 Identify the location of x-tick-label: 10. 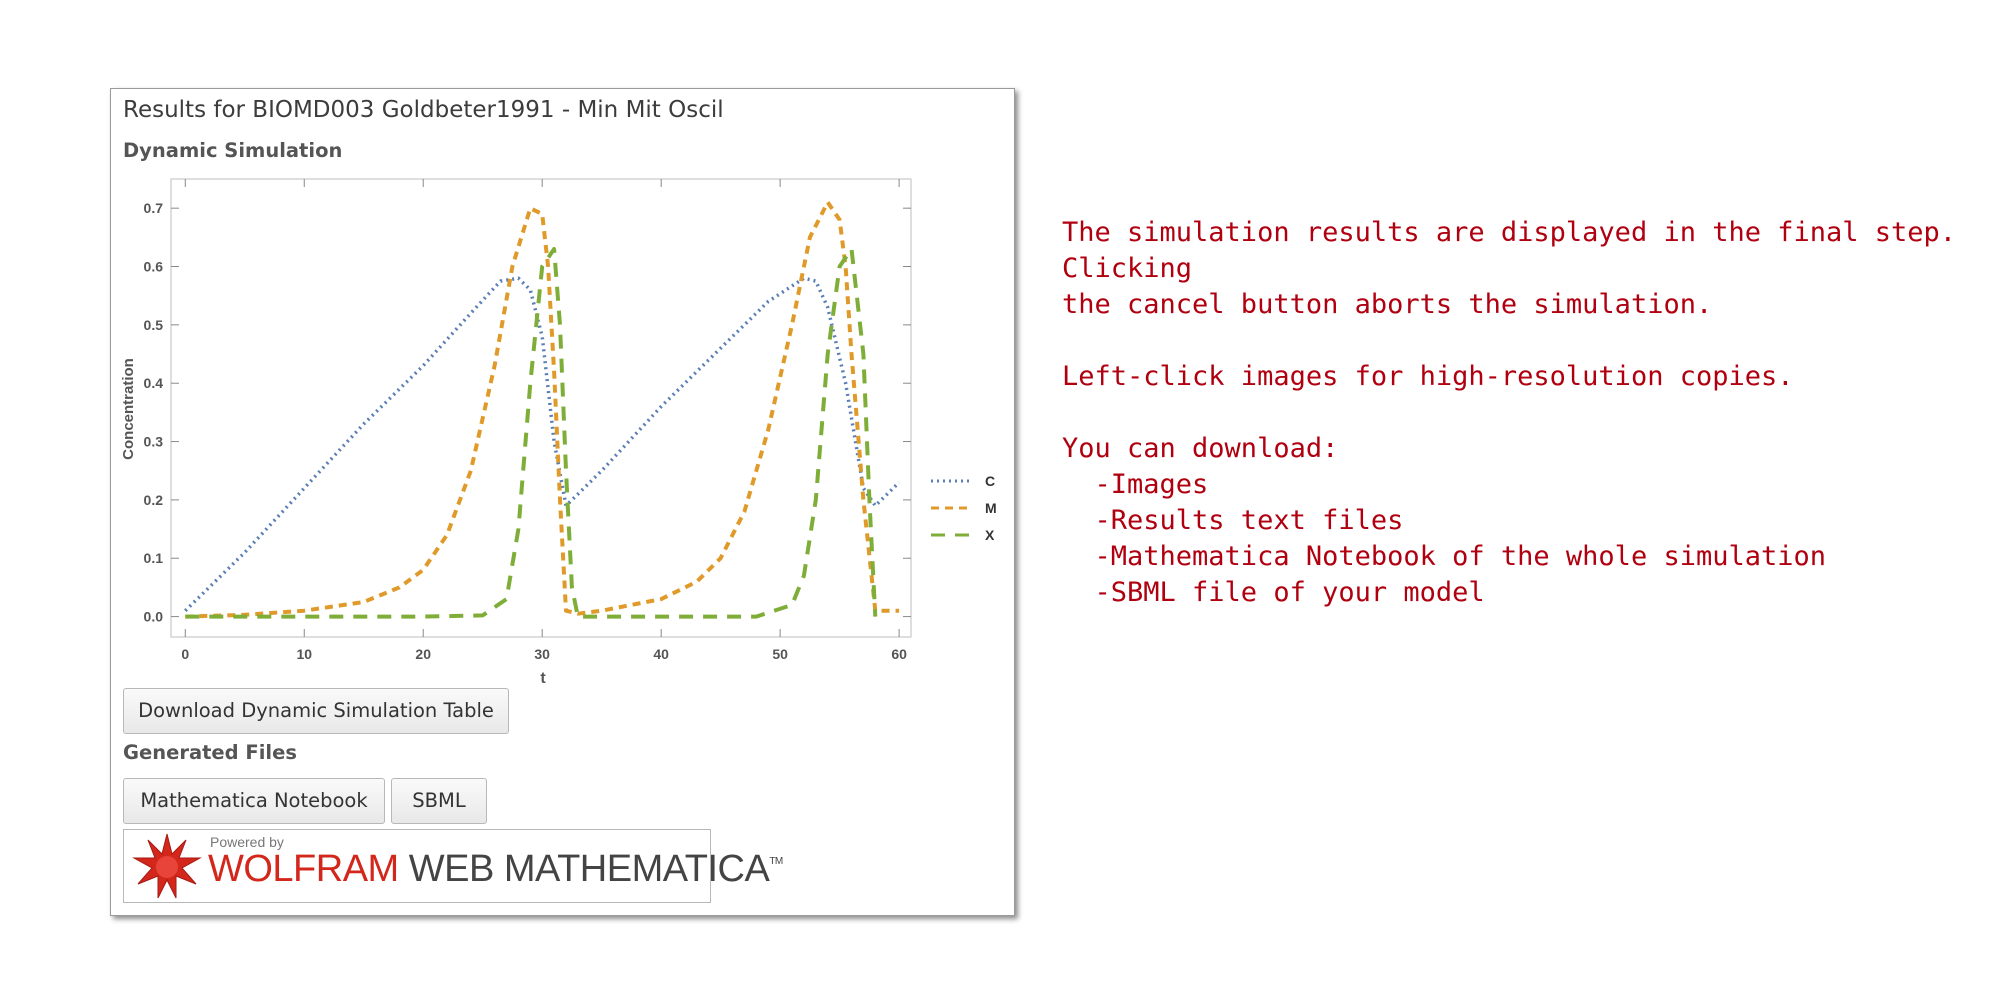
(304, 654).